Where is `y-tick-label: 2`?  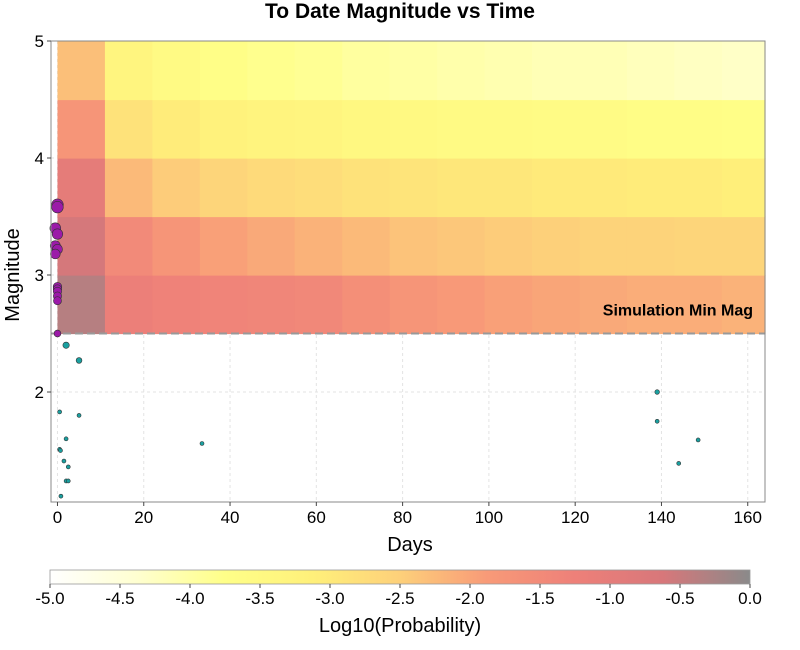
y-tick-label: 2 is located at coordinates (39, 392).